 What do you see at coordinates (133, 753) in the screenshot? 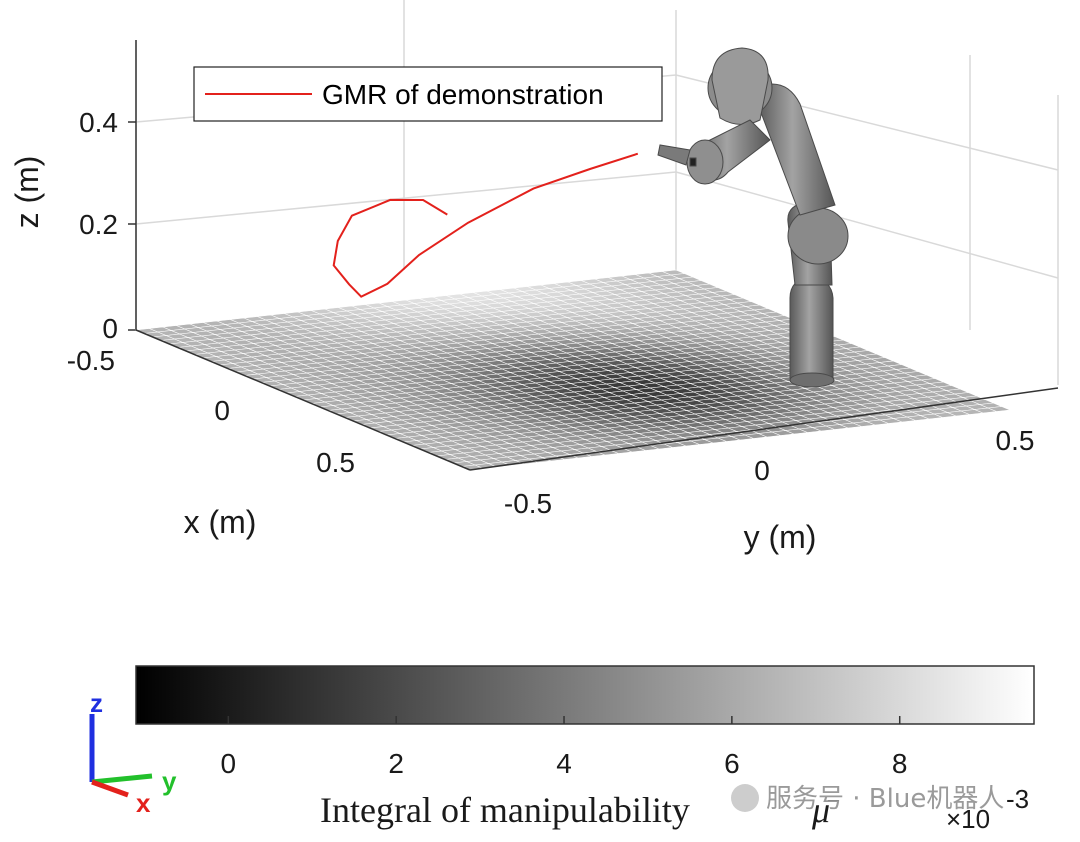
I see `axes-triad: z y x` at bounding box center [133, 753].